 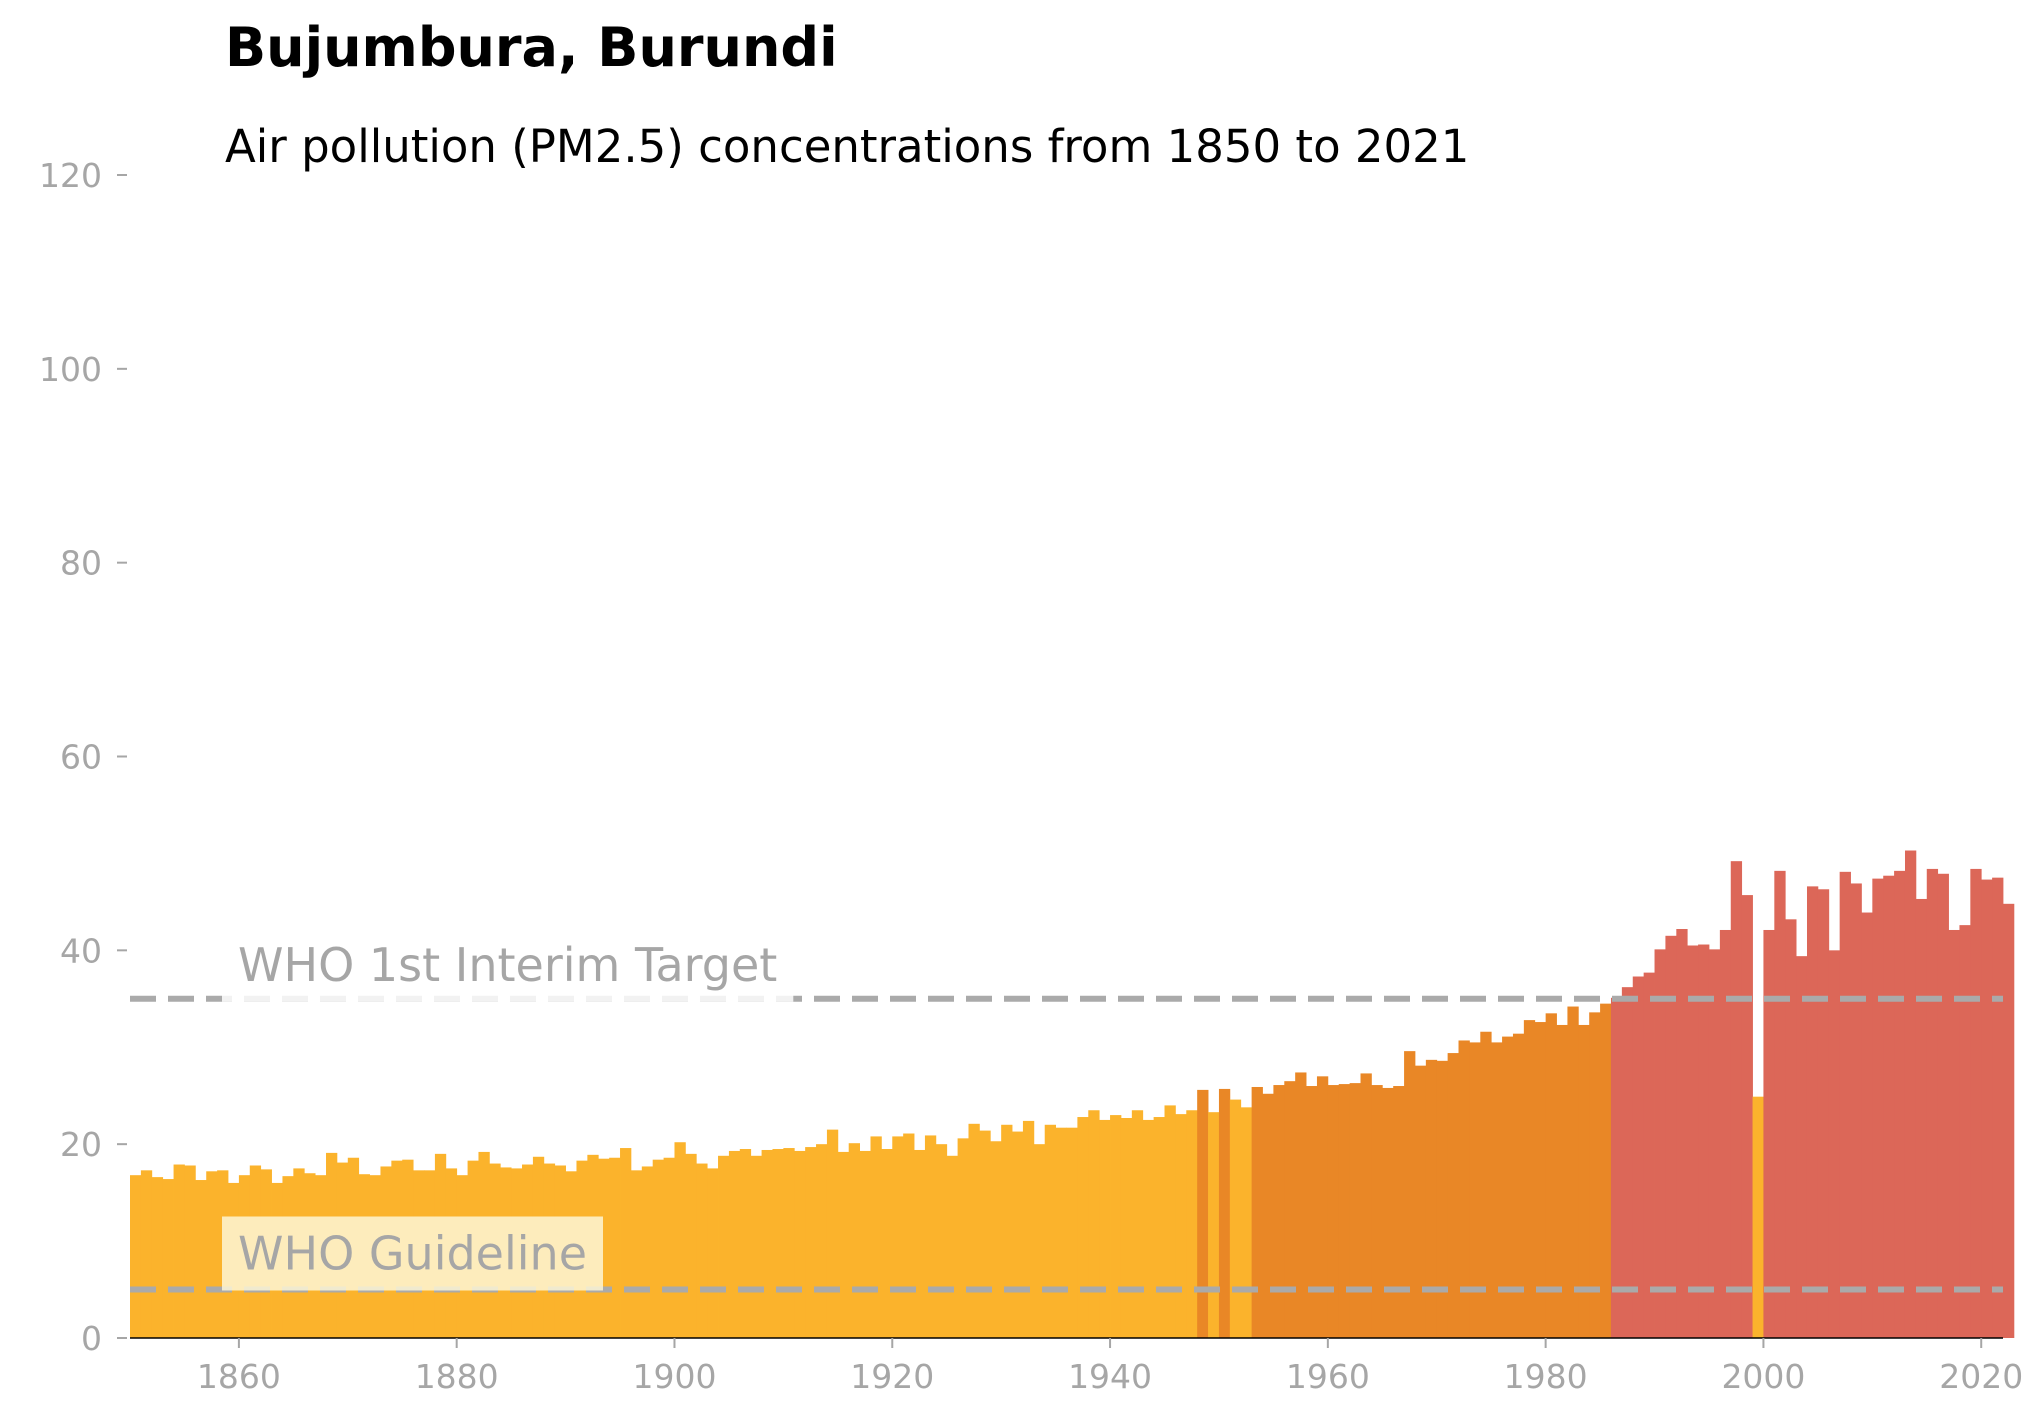 What do you see at coordinates (1638, 1157) in the screenshot?
I see `bar-1988` at bounding box center [1638, 1157].